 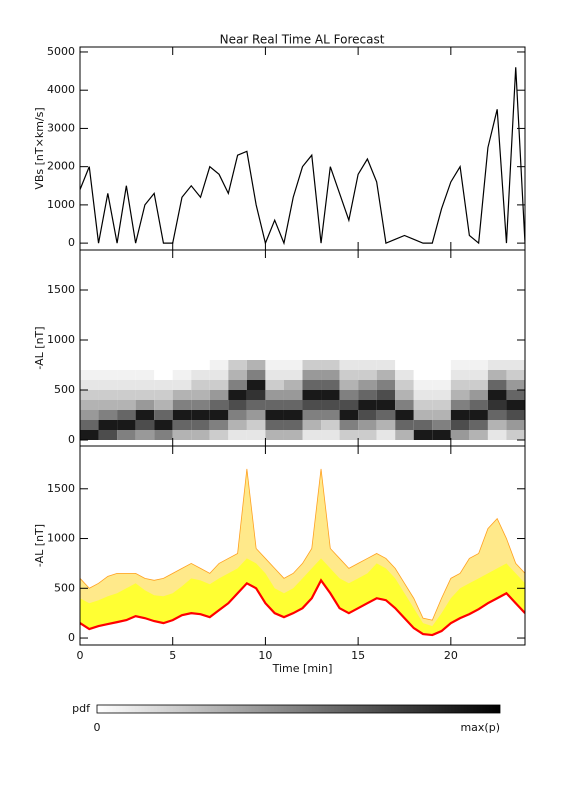 I want to click on colorbar-max: max(p), so click(x=480, y=727).